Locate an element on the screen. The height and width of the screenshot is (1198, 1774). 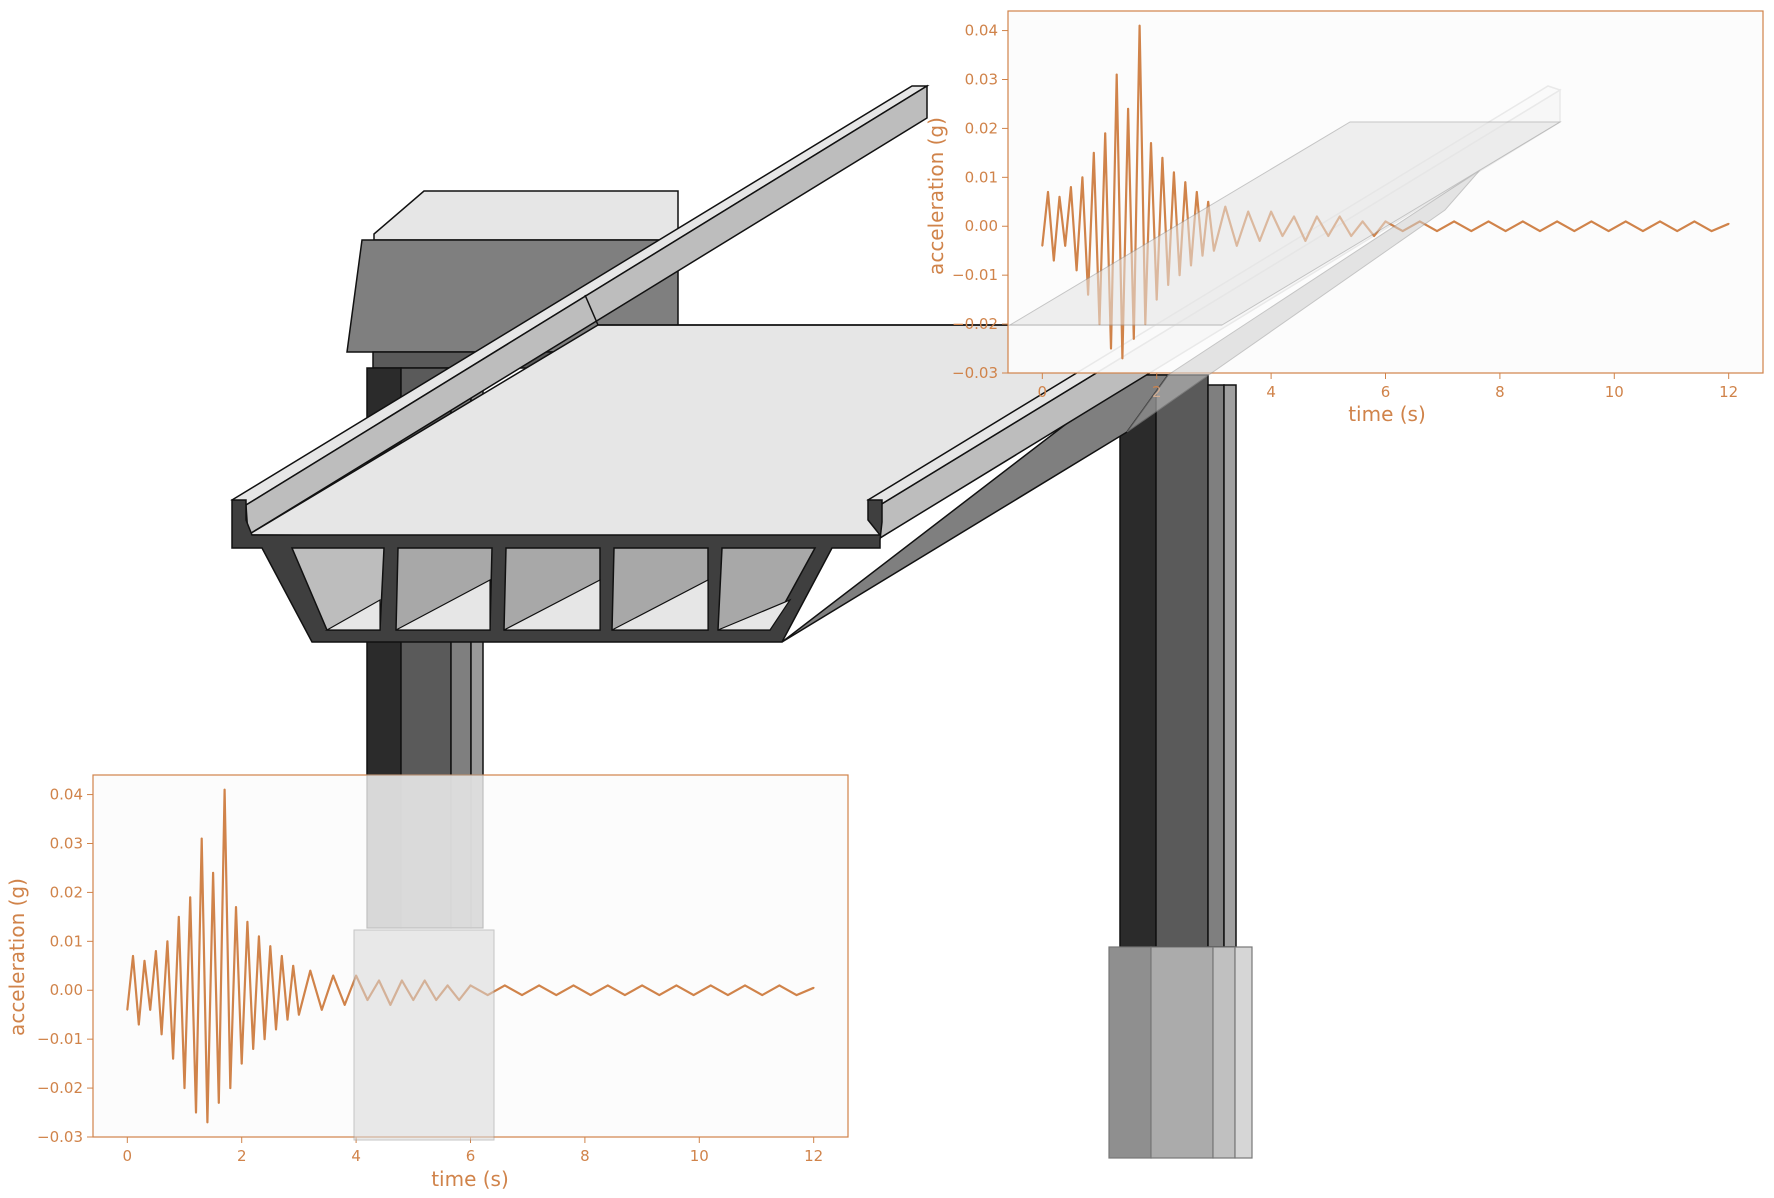
top-ytick-label: 0.02 is located at coordinates (981, 128).